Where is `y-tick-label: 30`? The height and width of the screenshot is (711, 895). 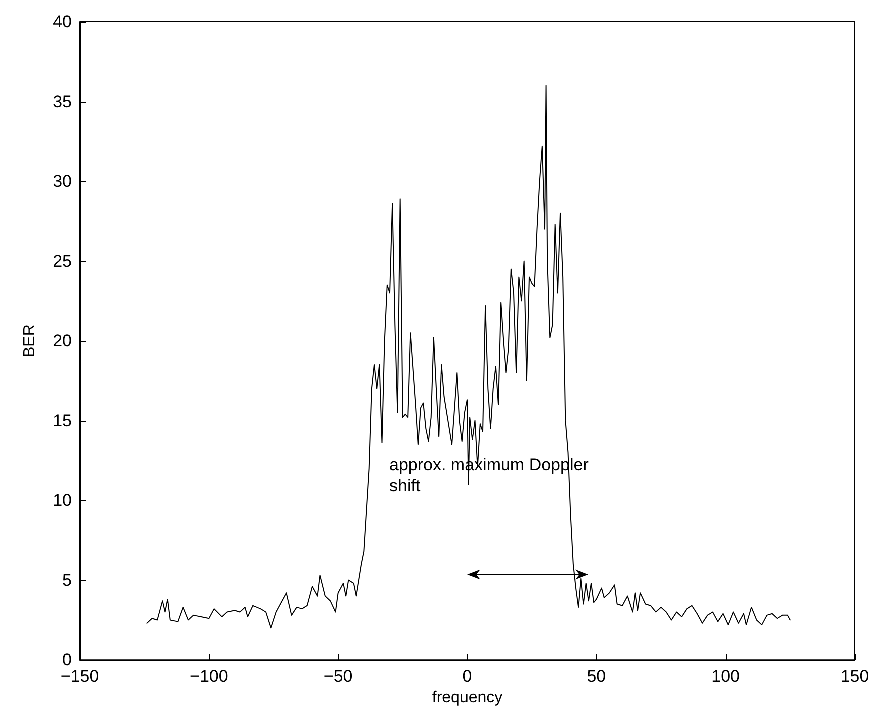
y-tick-label: 30 is located at coordinates (62, 182).